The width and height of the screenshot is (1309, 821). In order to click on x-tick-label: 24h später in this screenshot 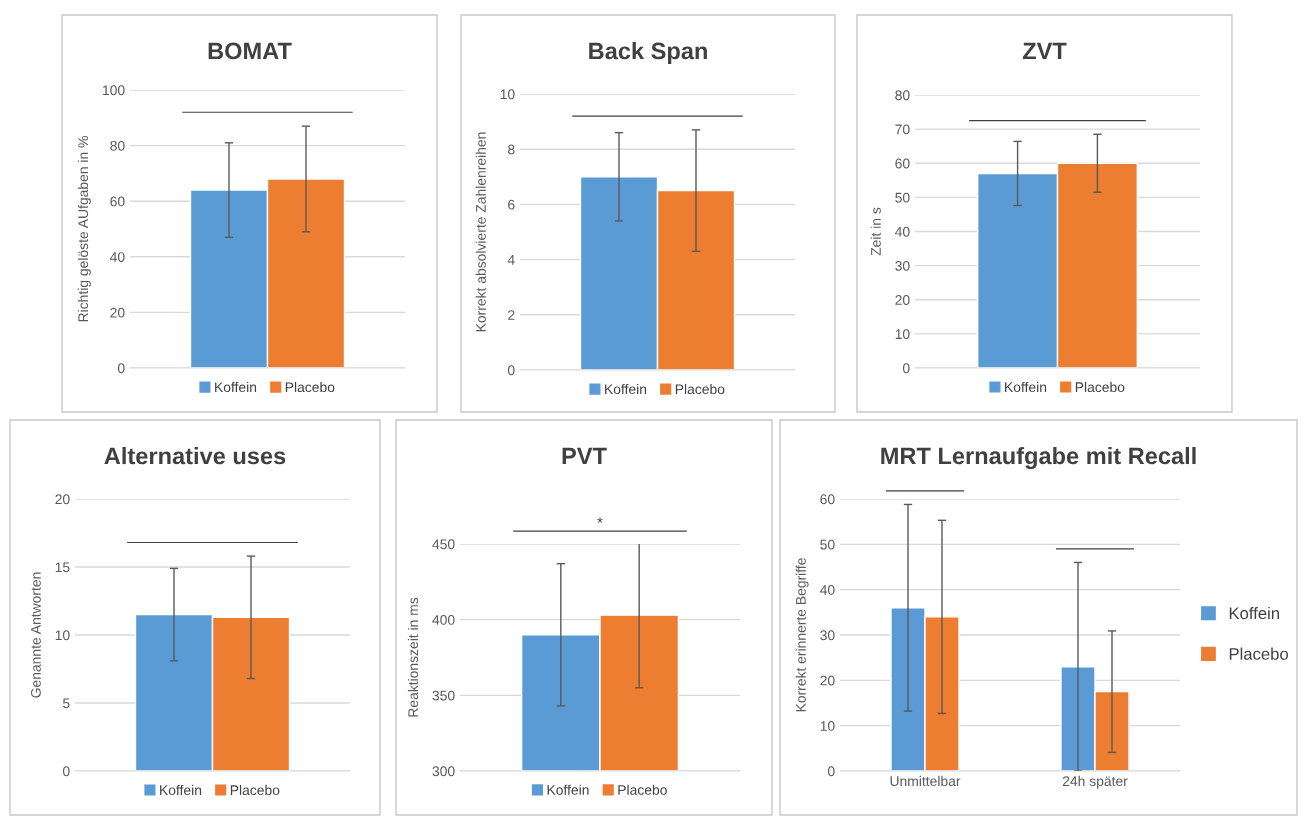, I will do `click(1095, 782)`.